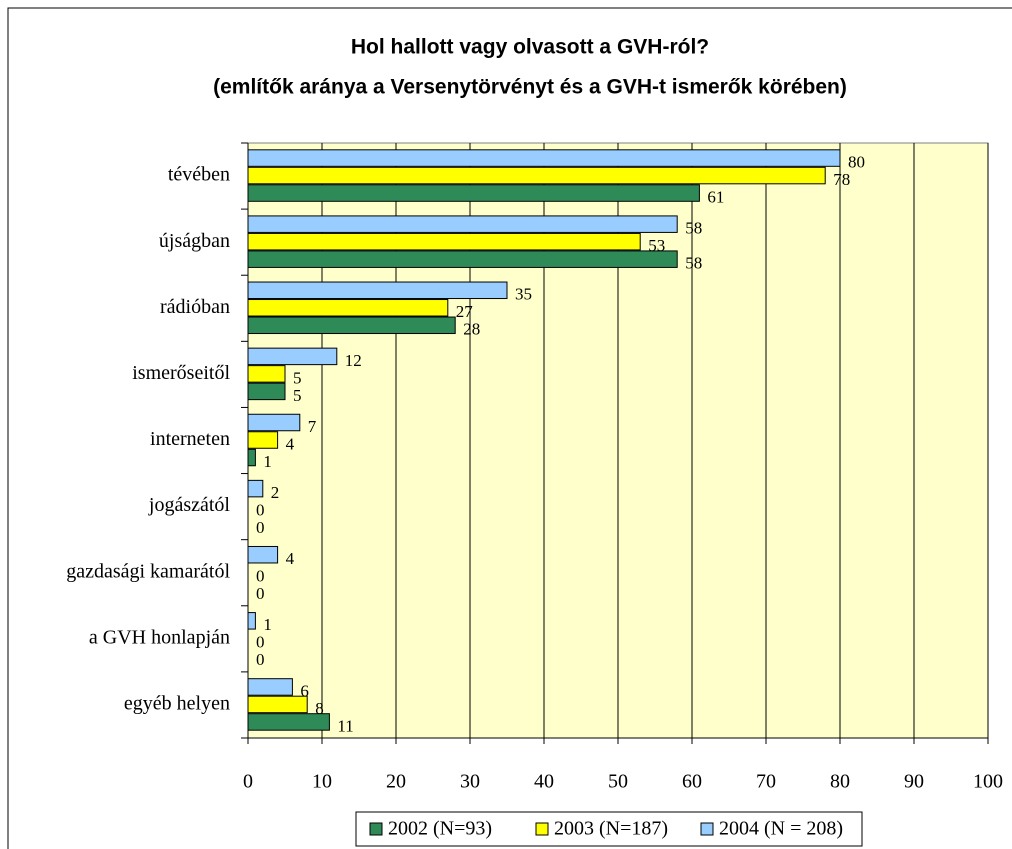  What do you see at coordinates (914, 782) in the screenshot?
I see `x-tick-label: 90` at bounding box center [914, 782].